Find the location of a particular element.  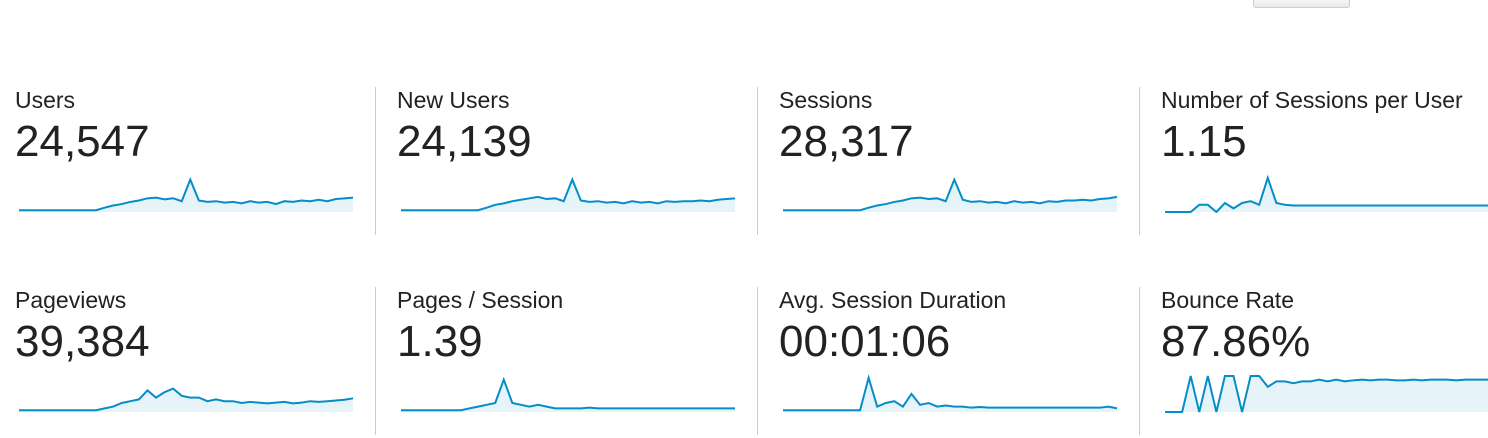

metric-value: 24,547 is located at coordinates (82, 141).